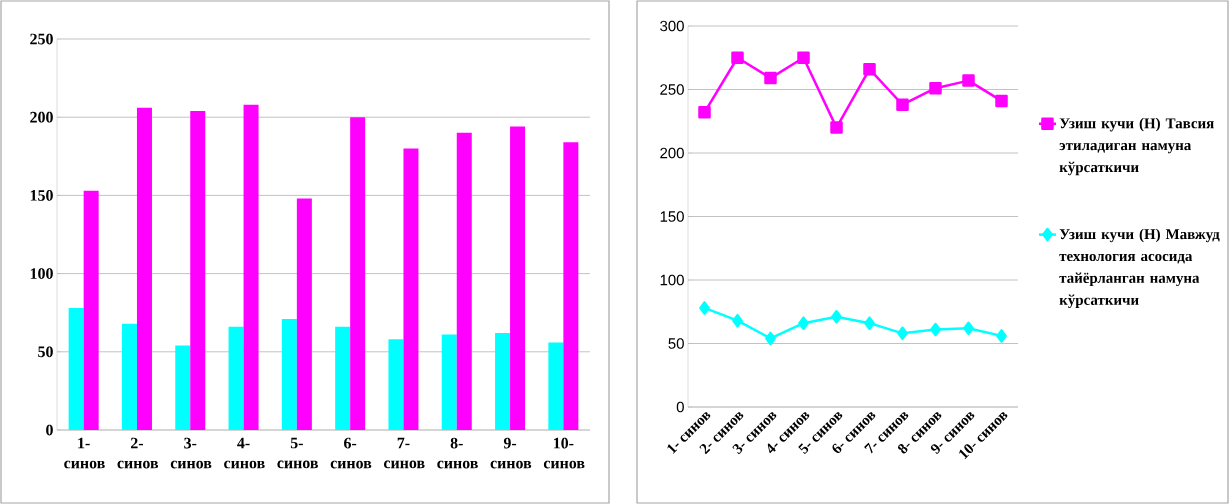  Describe the element at coordinates (564, 453) in the screenshot. I see `x-tick-label: 10- синов` at that location.